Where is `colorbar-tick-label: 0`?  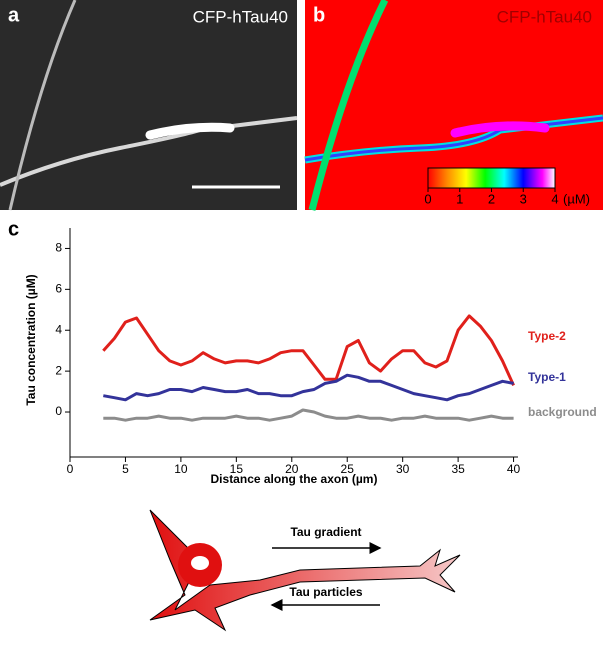 colorbar-tick-label: 0 is located at coordinates (427, 198).